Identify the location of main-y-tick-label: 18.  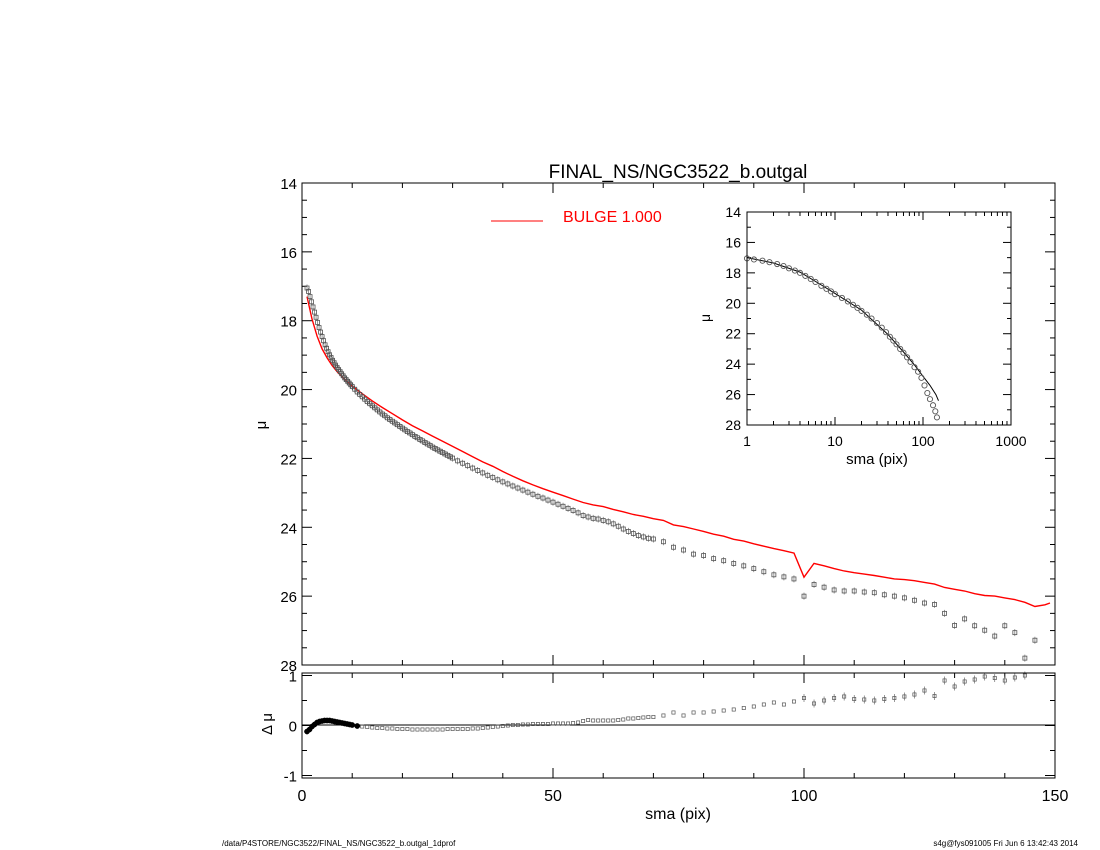
(288, 322).